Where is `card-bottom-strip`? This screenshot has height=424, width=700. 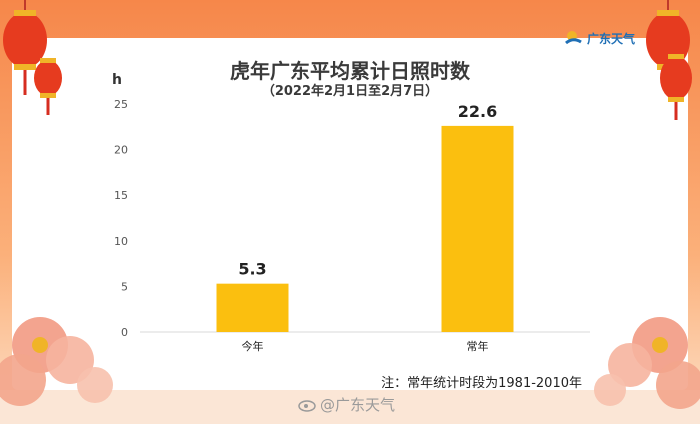 card-bottom-strip is located at coordinates (350, 407).